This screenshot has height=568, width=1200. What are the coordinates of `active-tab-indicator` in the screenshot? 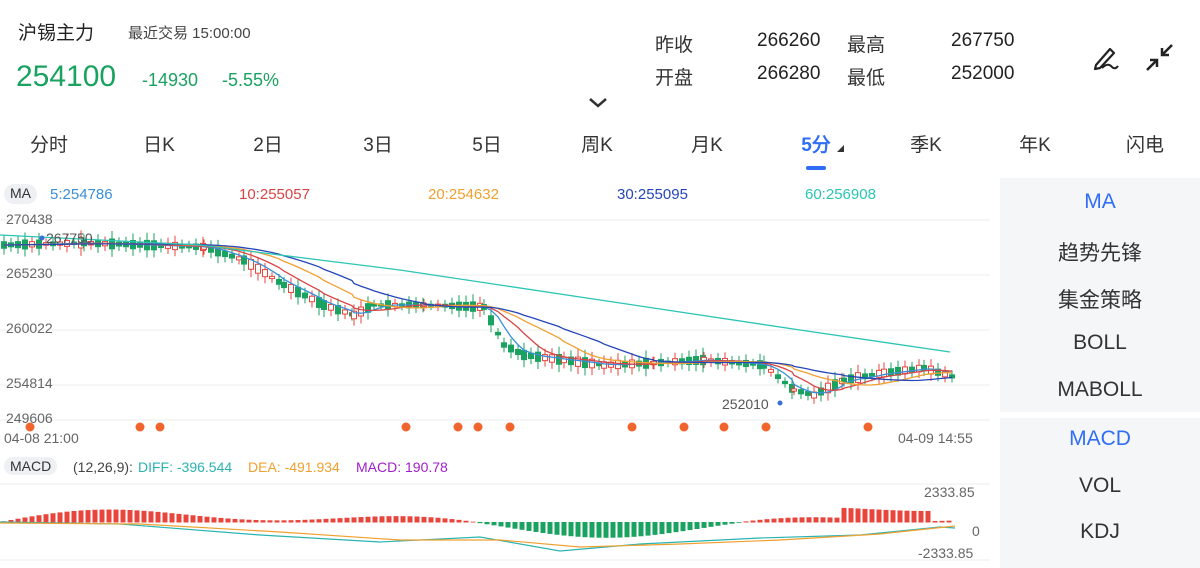 It's located at (816, 168).